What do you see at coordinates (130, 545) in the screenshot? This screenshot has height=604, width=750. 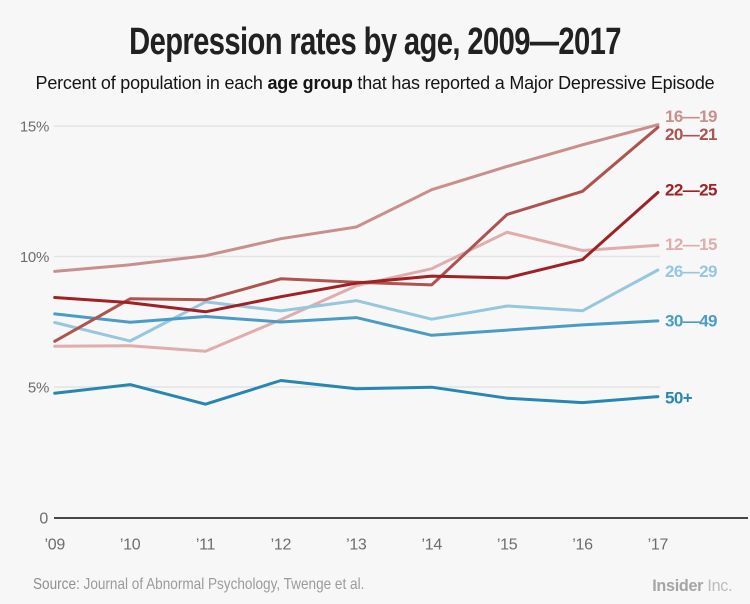 I see `svg-text: ’10` at bounding box center [130, 545].